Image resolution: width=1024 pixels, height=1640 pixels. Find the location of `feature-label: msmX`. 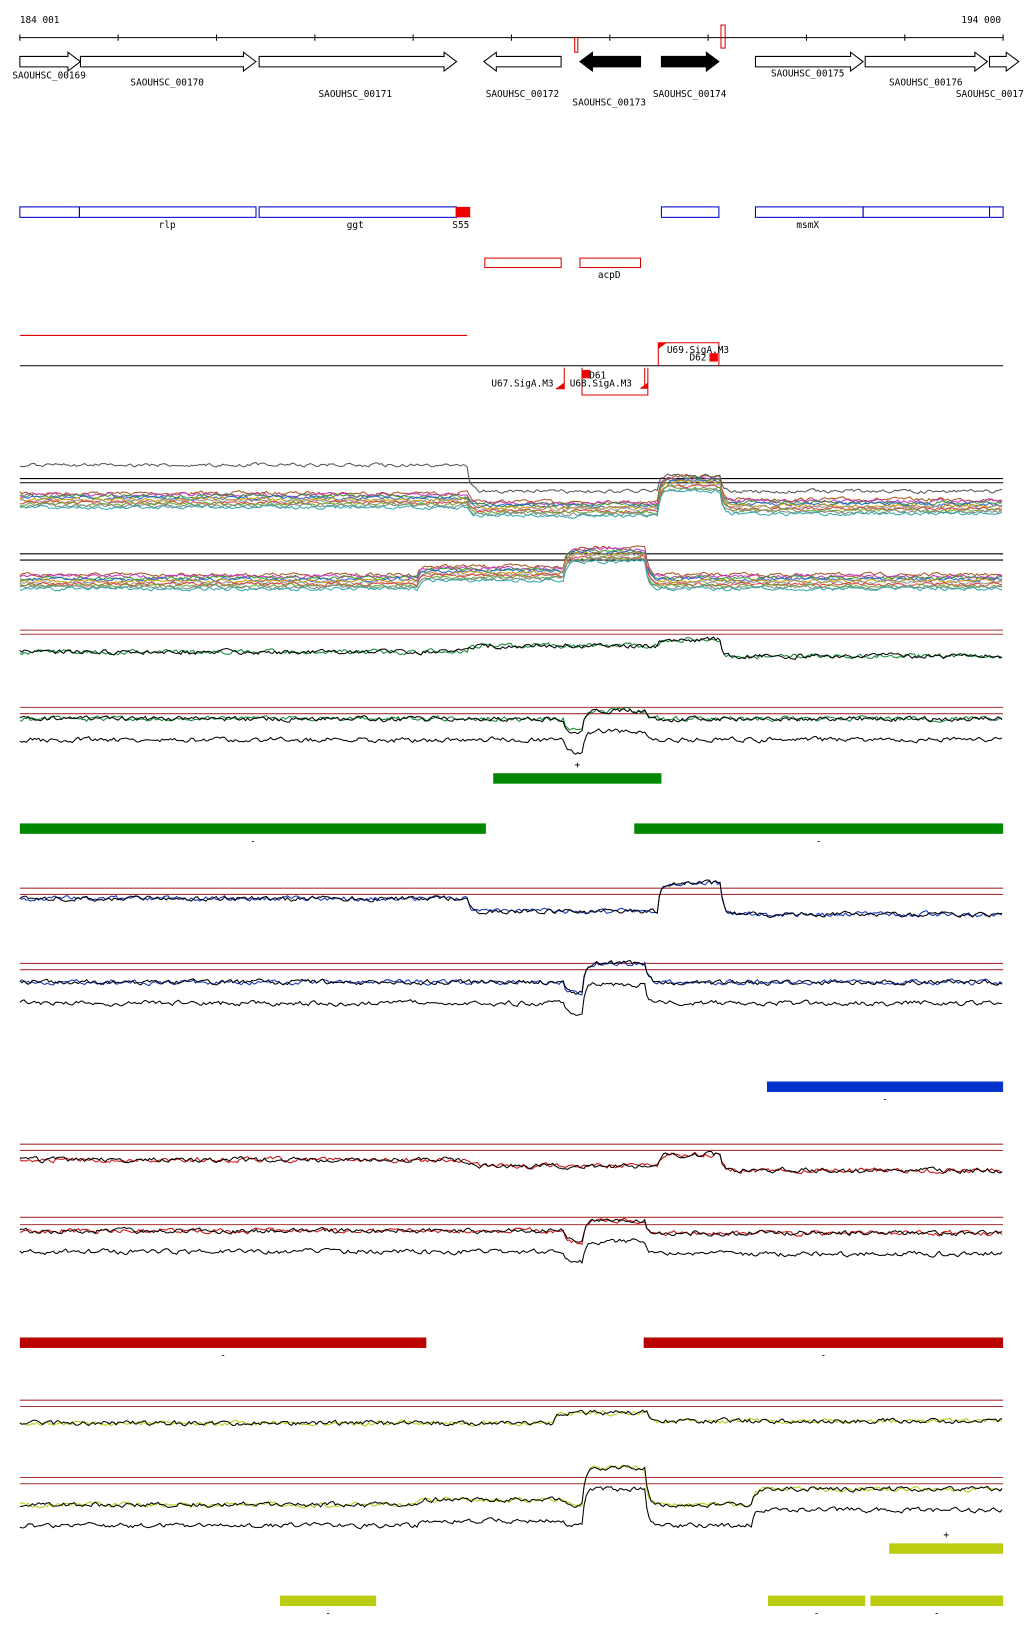

feature-label: msmX is located at coordinates (807, 225).